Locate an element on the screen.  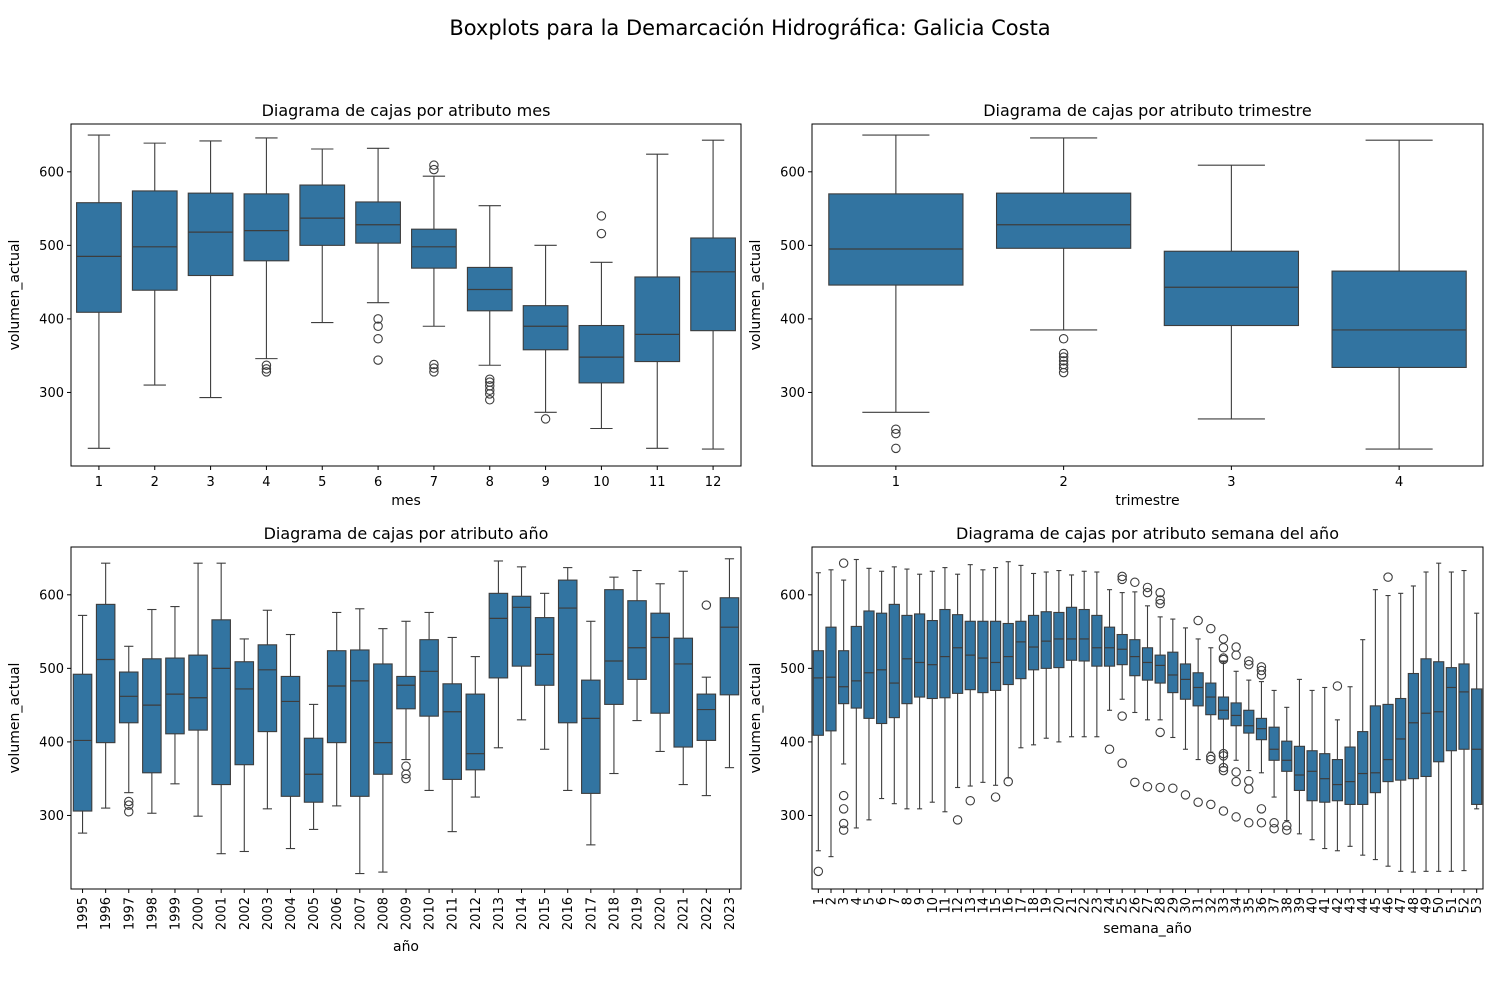
x-tick-label: 31 is located at coordinates (1199, 905).